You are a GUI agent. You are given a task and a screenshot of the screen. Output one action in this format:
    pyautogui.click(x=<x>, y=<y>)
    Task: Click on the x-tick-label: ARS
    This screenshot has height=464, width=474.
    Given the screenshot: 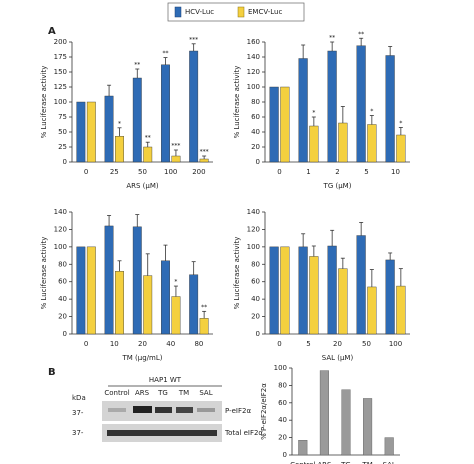 What is the action you would take?
    pyautogui.click(x=324, y=462)
    